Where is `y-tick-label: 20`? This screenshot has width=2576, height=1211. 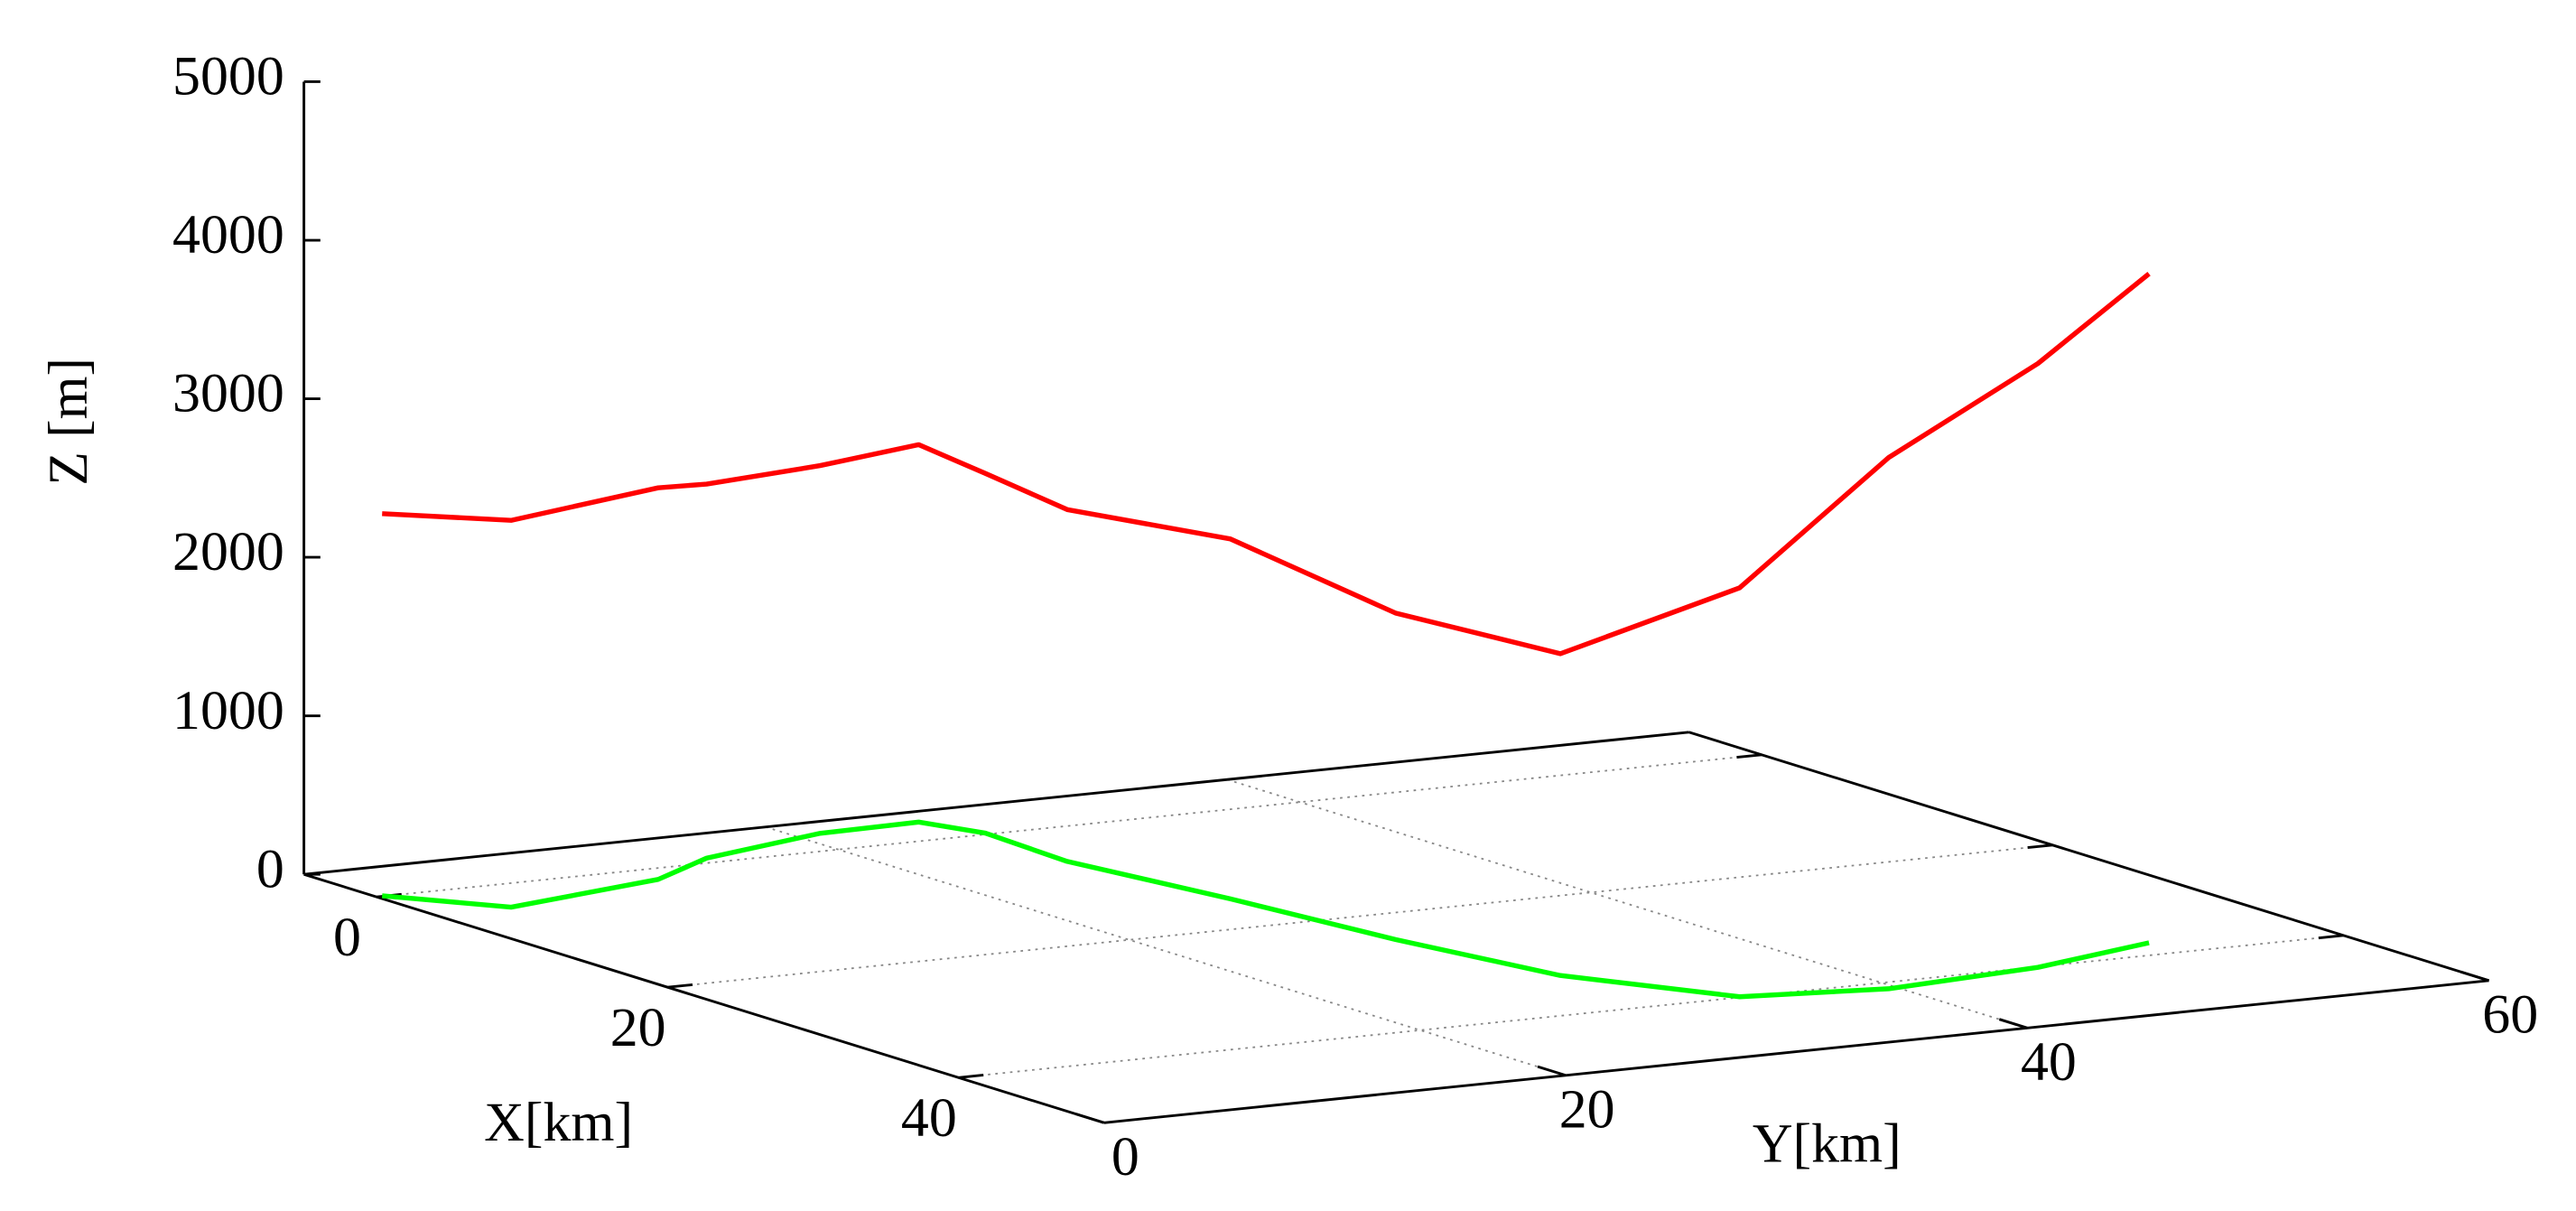
y-tick-label: 20 is located at coordinates (1587, 1109).